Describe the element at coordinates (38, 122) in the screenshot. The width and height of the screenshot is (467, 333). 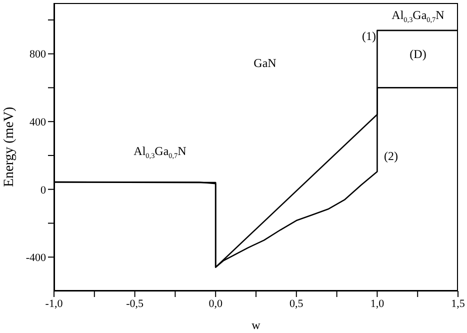
I see `y-tick-label: 400` at that location.